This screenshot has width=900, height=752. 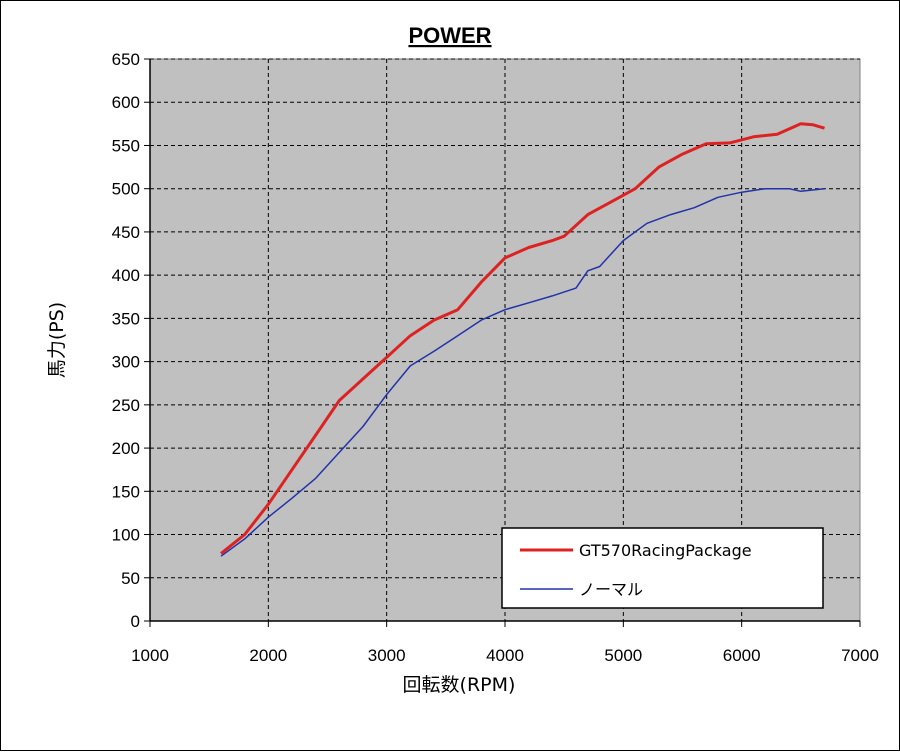 What do you see at coordinates (126, 448) in the screenshot?
I see `y-tick-label: 200` at bounding box center [126, 448].